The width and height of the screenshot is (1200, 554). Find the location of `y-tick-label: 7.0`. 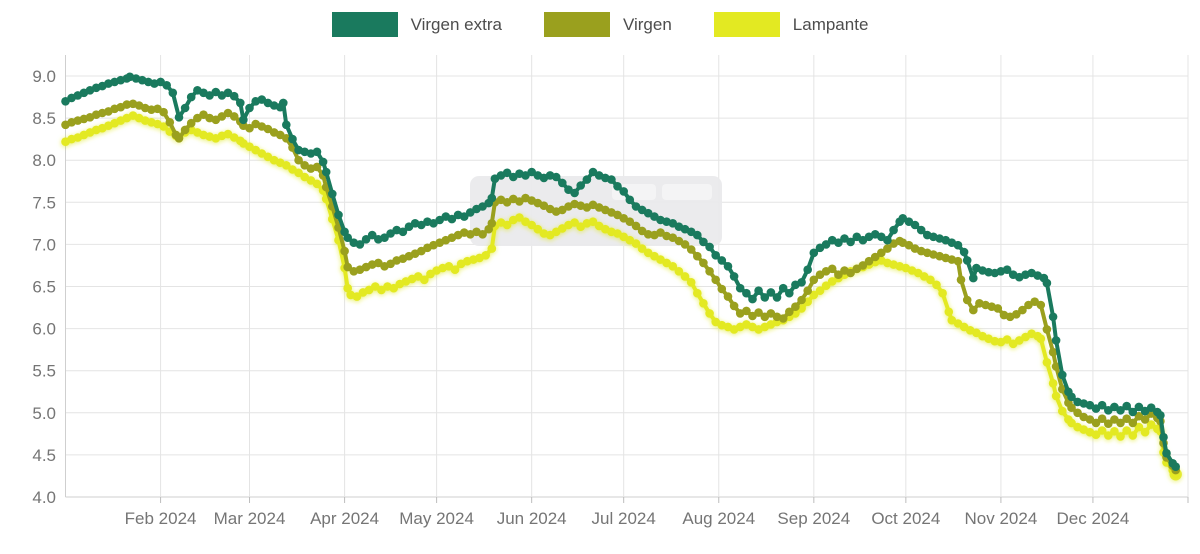

y-tick-label: 7.0 is located at coordinates (44, 244).